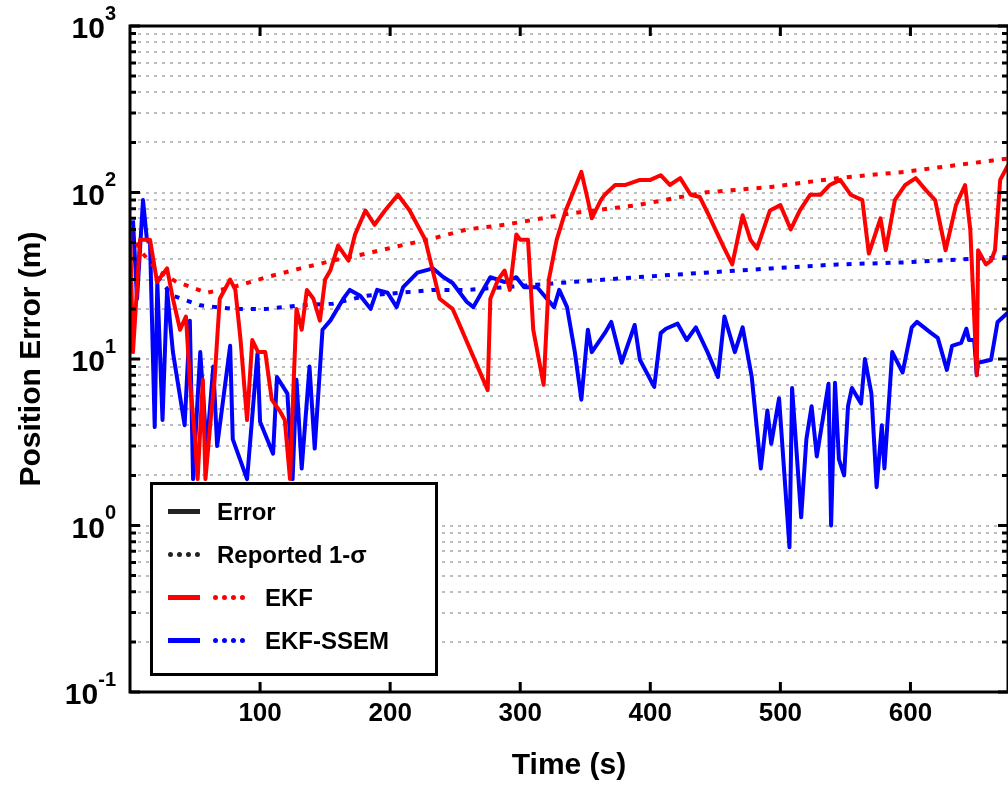 This screenshot has height=785, width=1008. What do you see at coordinates (390, 711) in the screenshot?
I see `x-tick-label: 200` at bounding box center [390, 711].